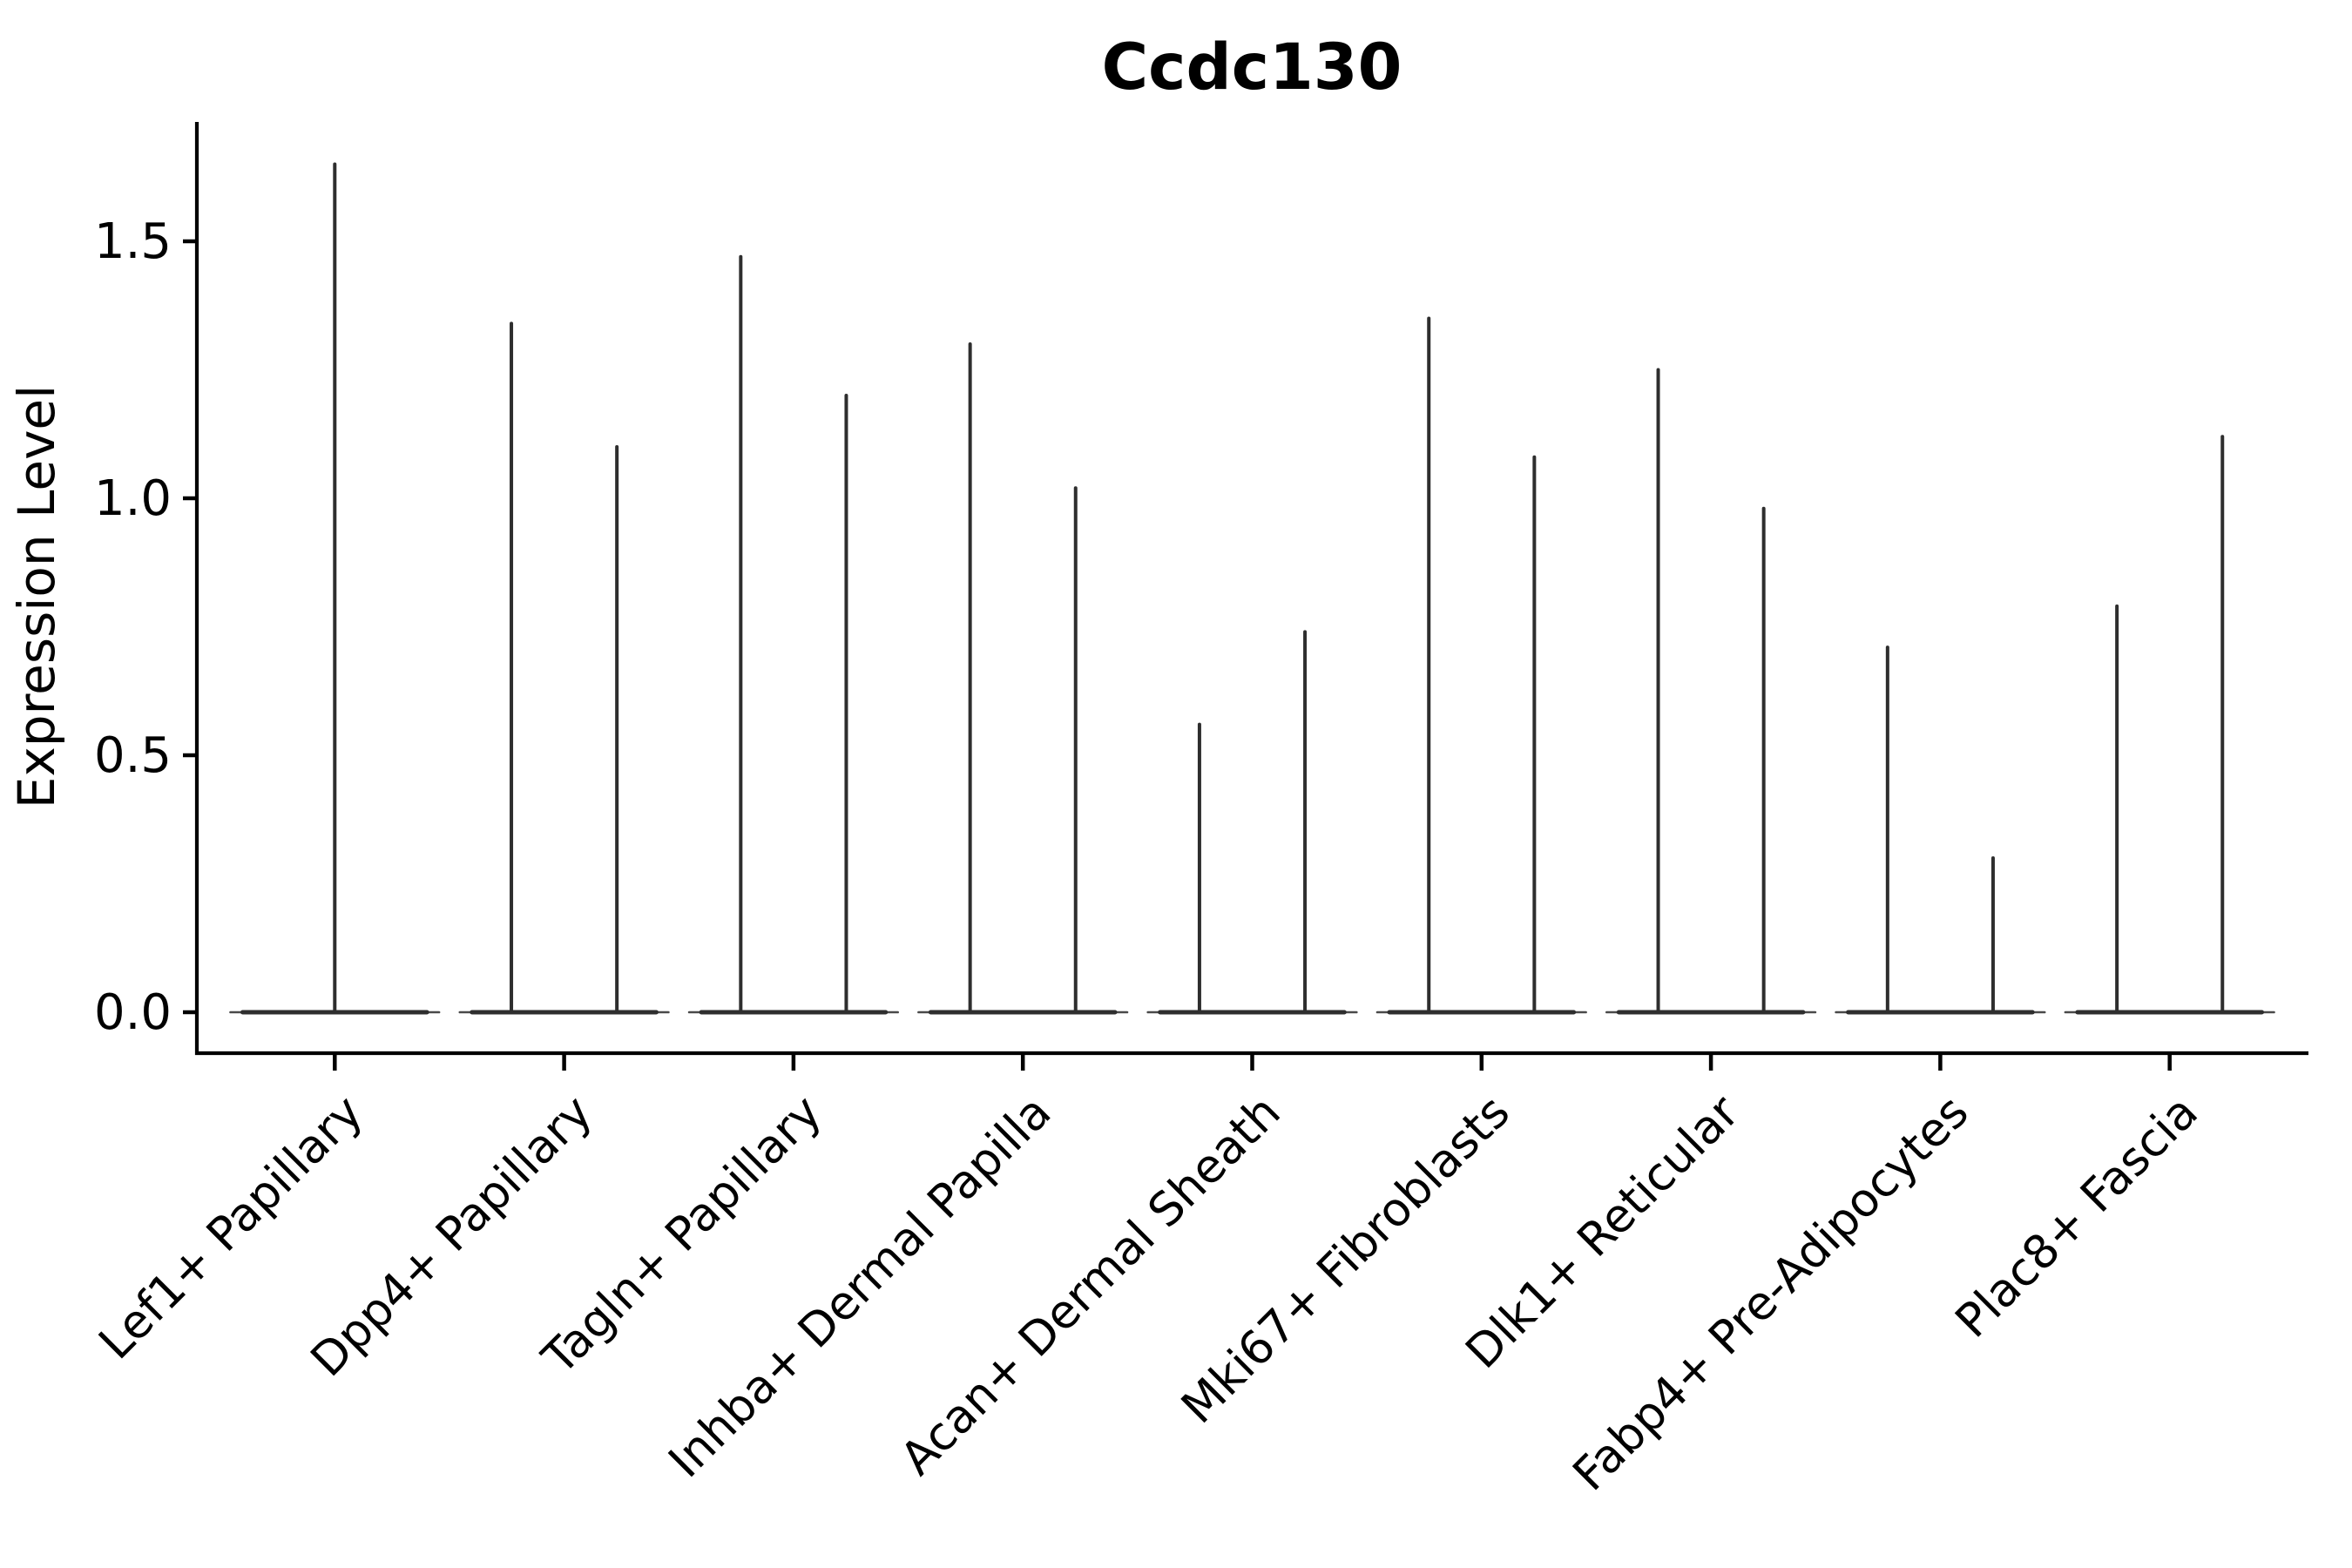 The height and width of the screenshot is (1568, 2352). I want to click on x-tick-label: Acan+ Dermal Sheath, so click(1090, 1285).